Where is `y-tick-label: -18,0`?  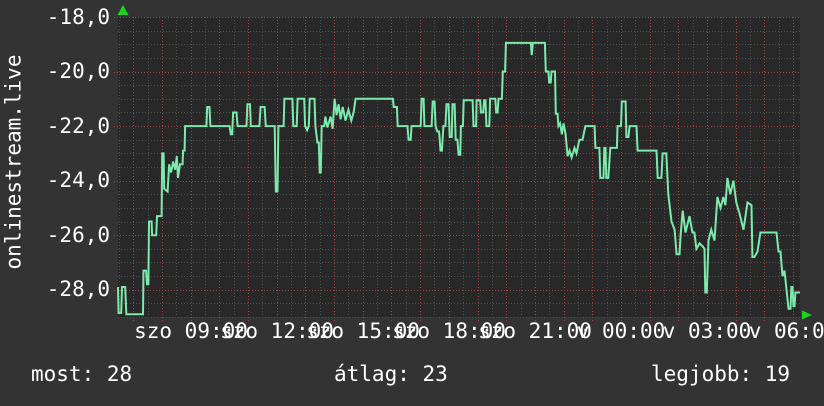 y-tick-label: -18,0 is located at coordinates (78, 17).